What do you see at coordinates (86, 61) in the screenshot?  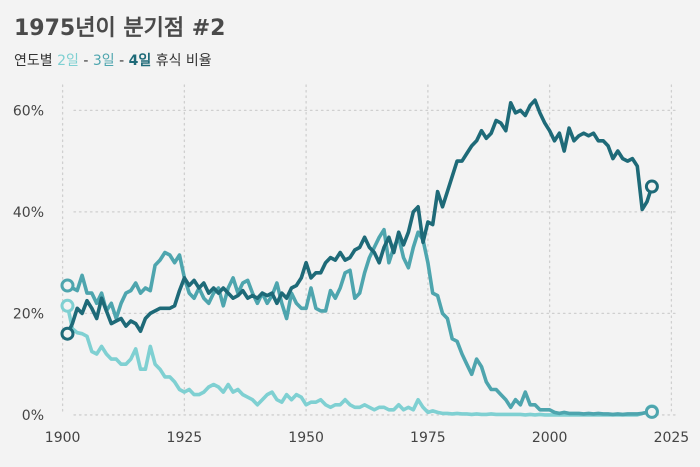 I see `subtitle-dash-1: -` at bounding box center [86, 61].